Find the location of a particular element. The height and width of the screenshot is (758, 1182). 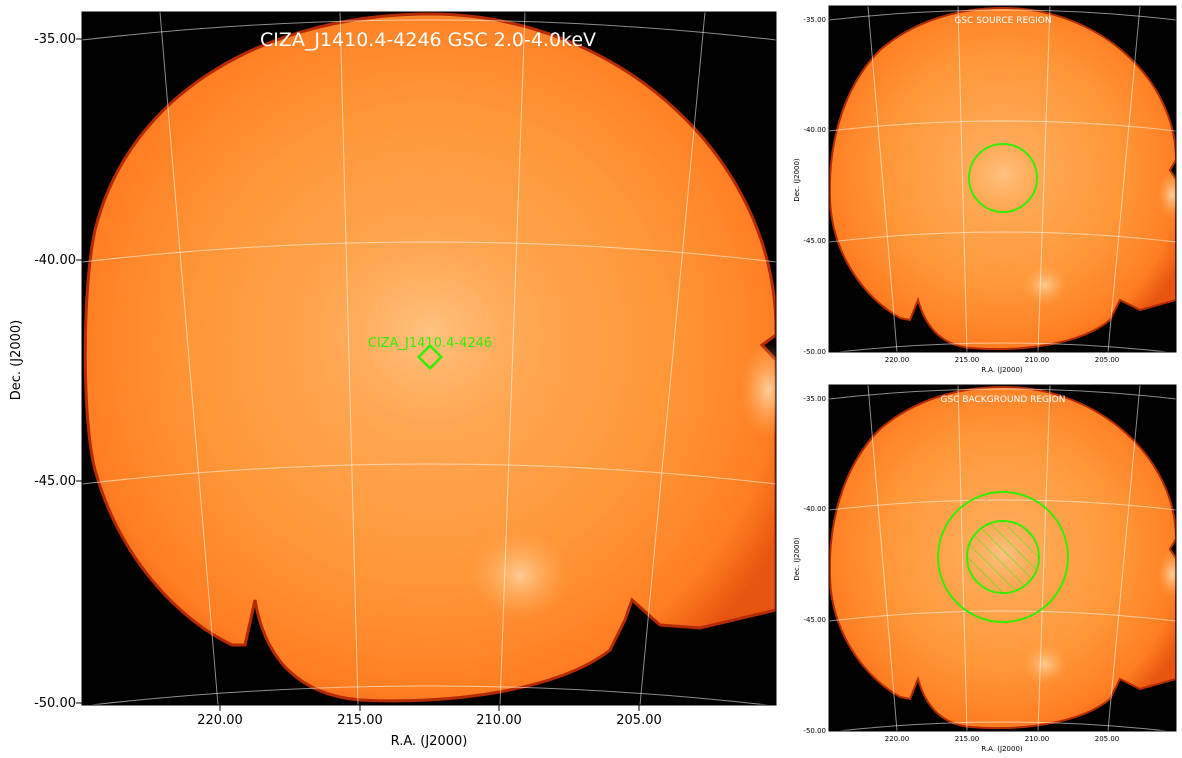

background-coordinate-grid is located at coordinates (1002, 558).